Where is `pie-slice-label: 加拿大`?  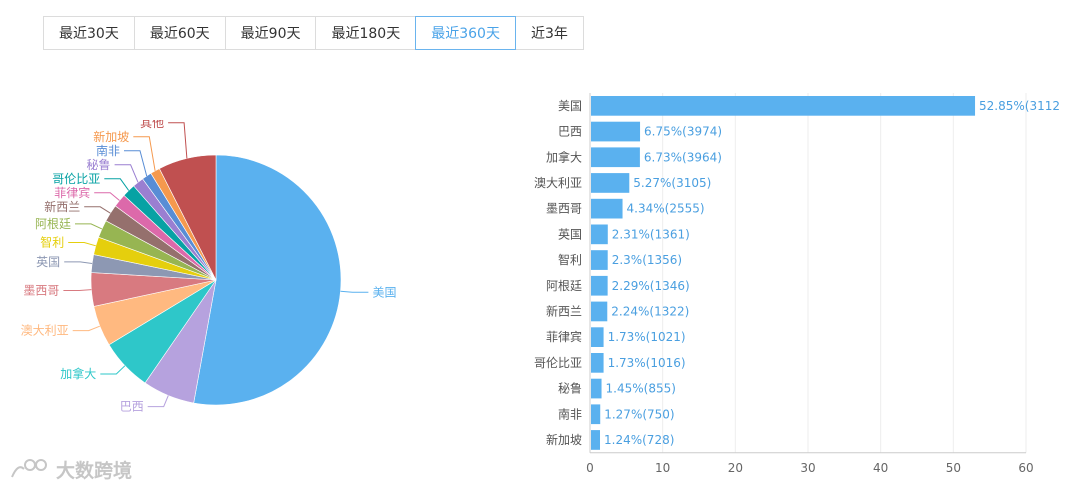 pie-slice-label: 加拿大 is located at coordinates (78, 373).